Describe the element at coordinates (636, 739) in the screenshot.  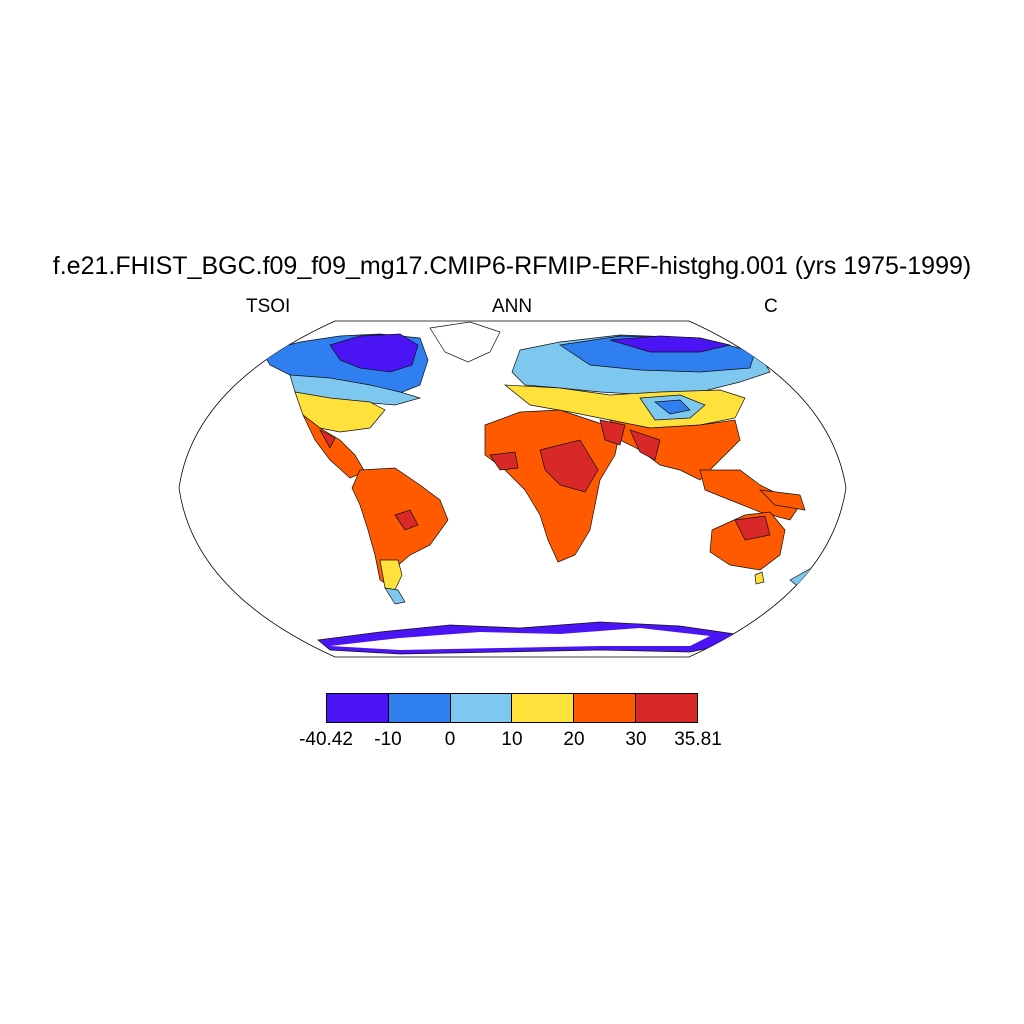
I see `colorbar-tick-label: 30` at that location.